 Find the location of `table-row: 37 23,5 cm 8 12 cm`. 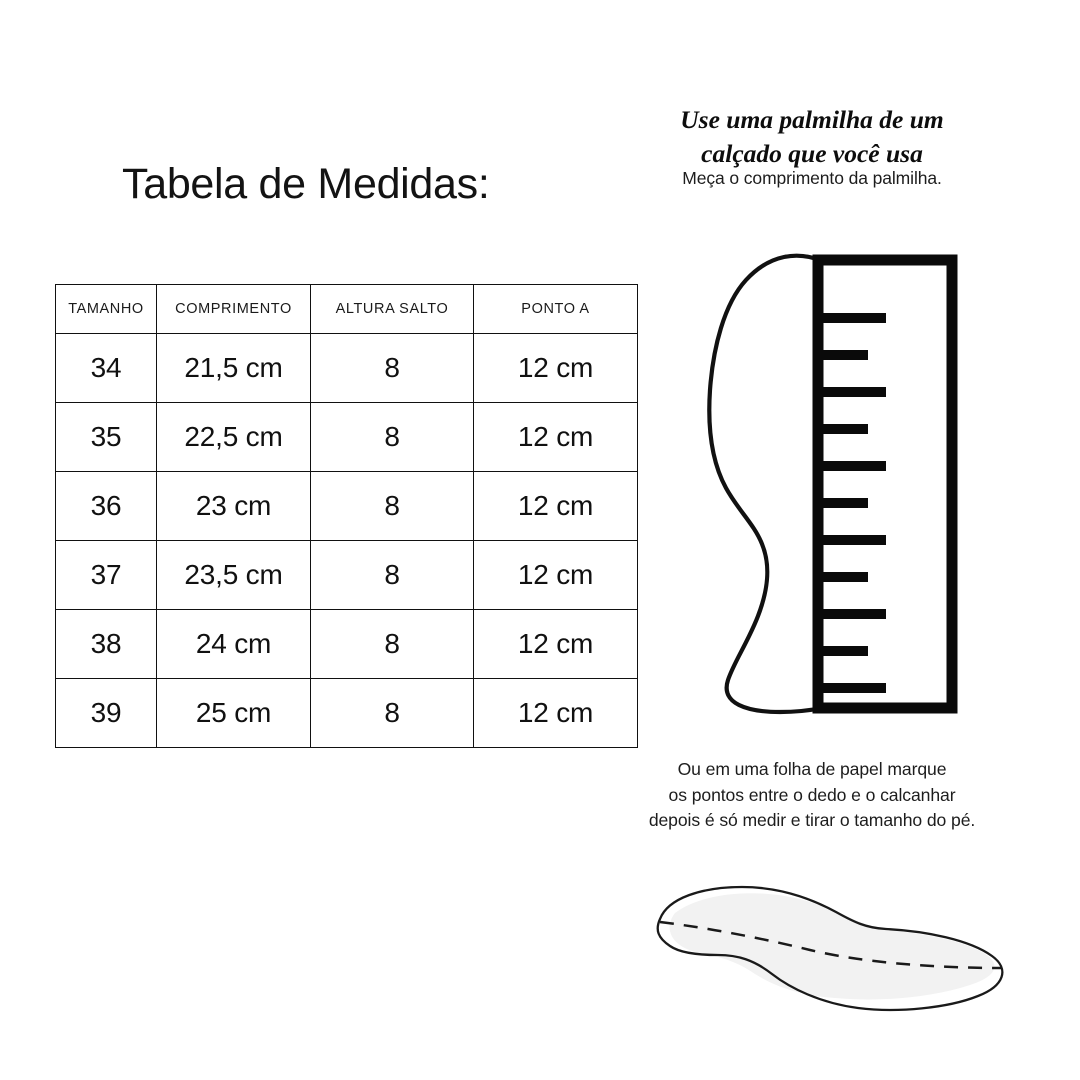

table-row: 37 23,5 cm 8 12 cm is located at coordinates (346, 575).